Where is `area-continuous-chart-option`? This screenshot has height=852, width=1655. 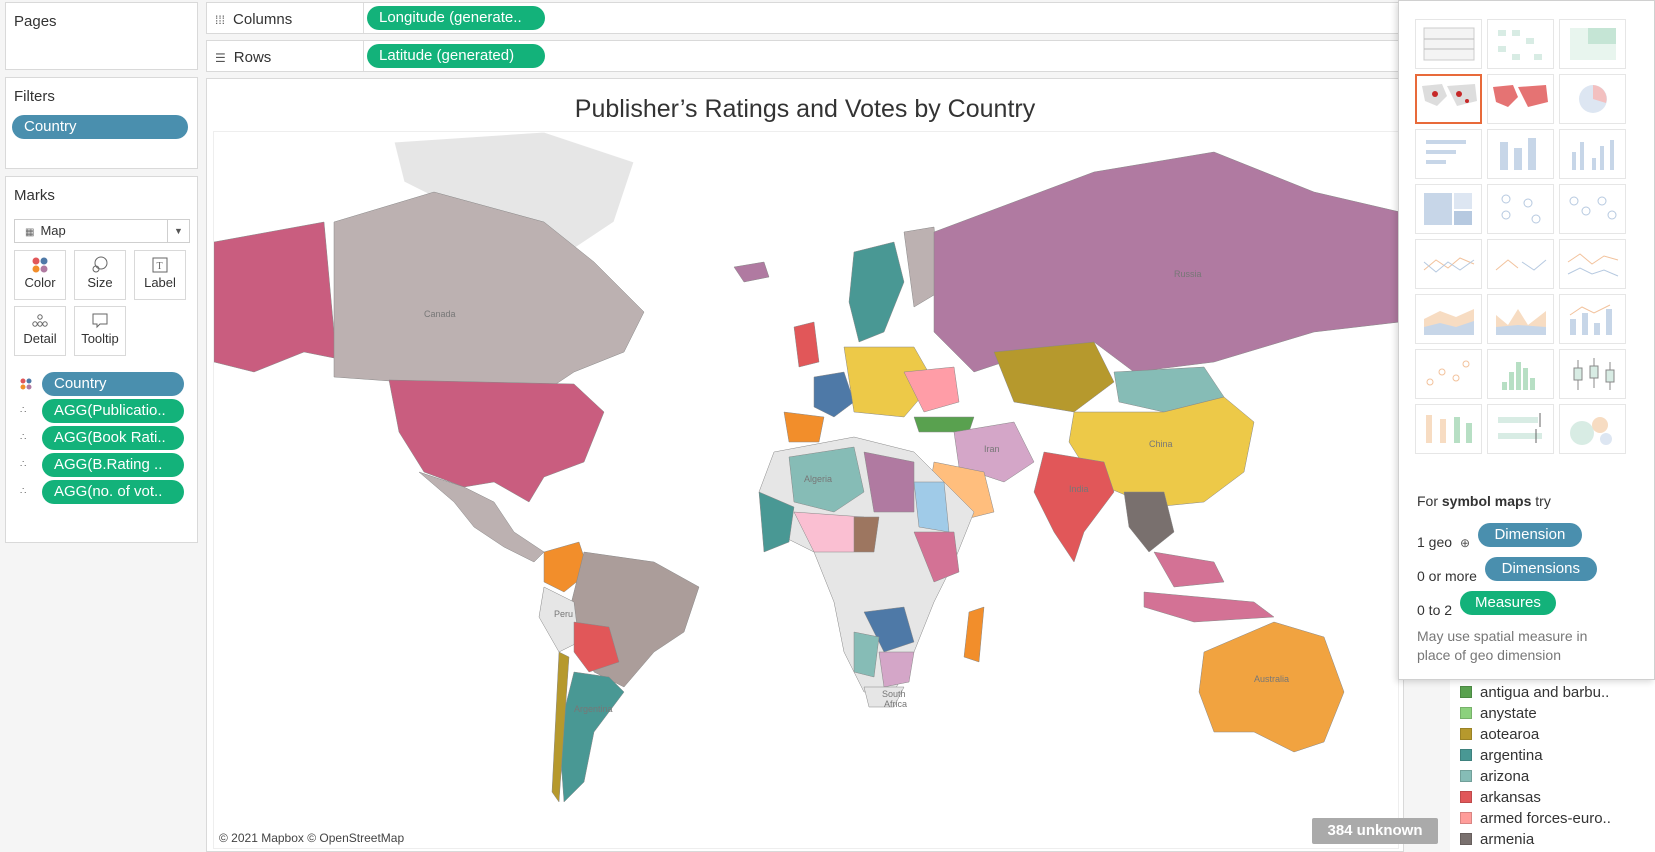 area-continuous-chart-option is located at coordinates (1448, 319).